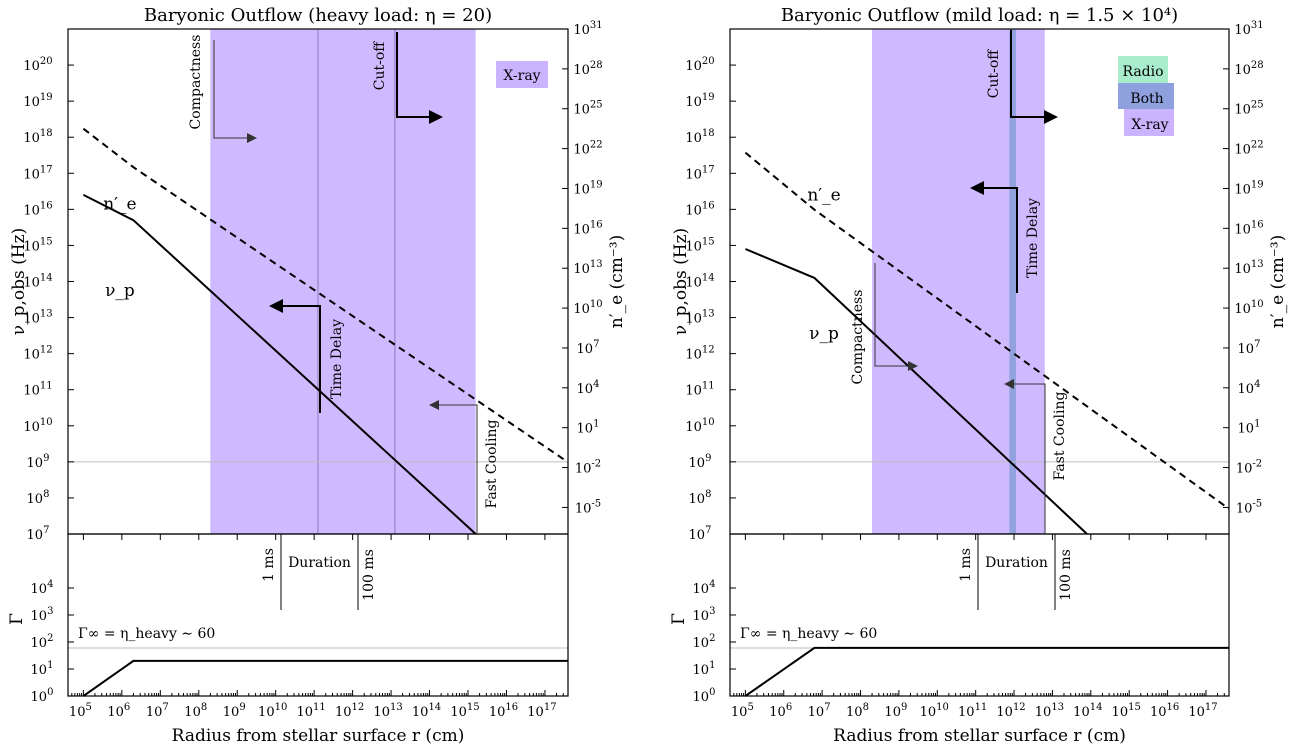 This screenshot has height=751, width=1303. Describe the element at coordinates (587, 228) in the screenshot. I see `y-right-tick-label: 10¹⁶` at that location.